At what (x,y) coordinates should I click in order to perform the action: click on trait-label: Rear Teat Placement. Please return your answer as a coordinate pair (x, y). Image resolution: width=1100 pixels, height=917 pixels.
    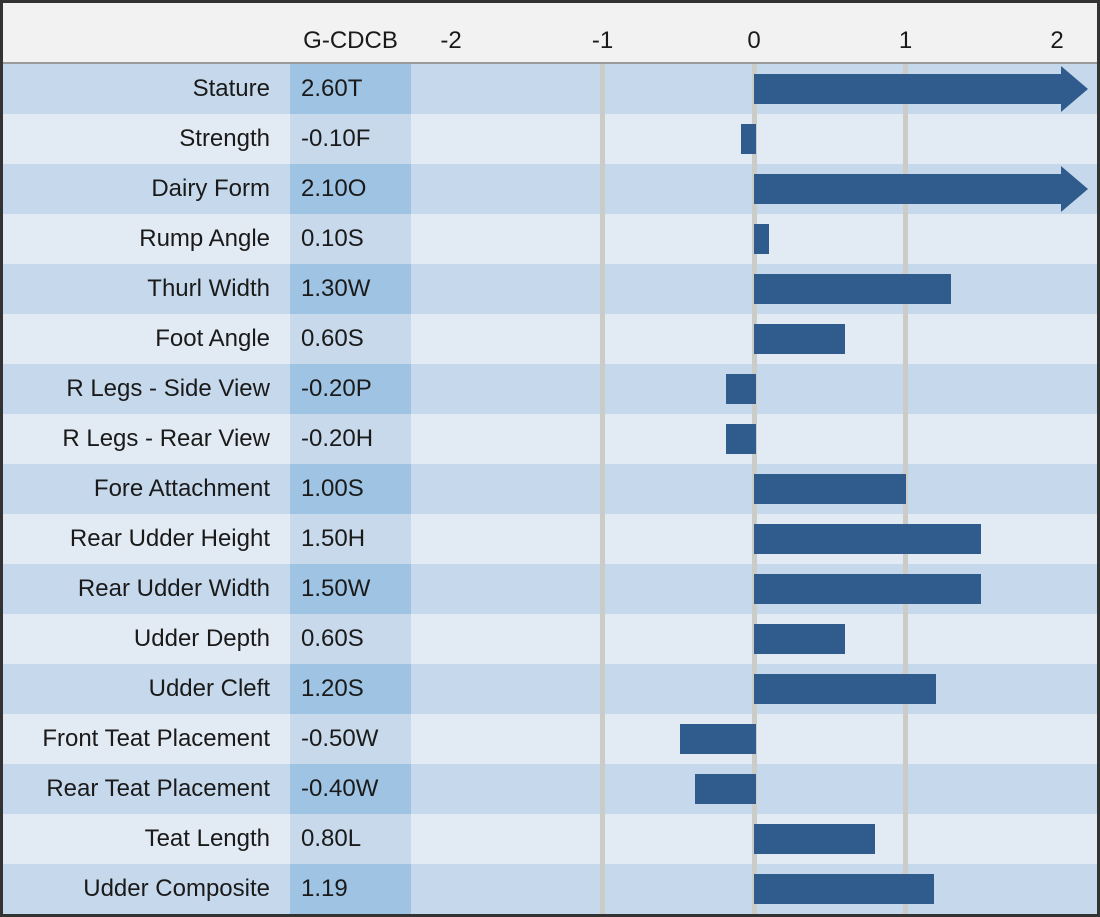
    Looking at the image, I should click on (158, 788).